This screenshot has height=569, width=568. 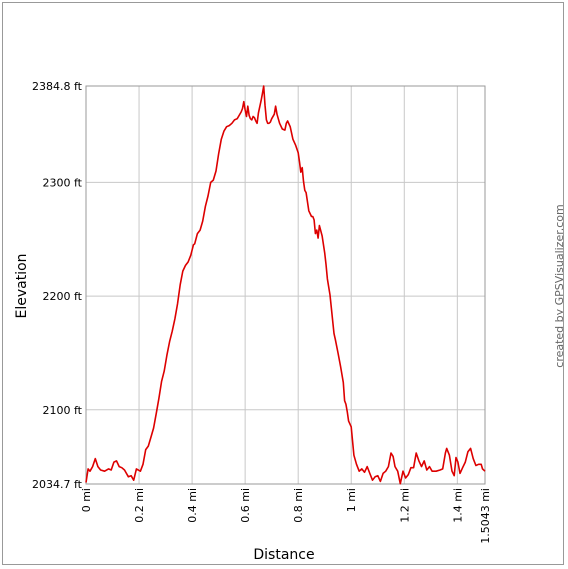 I want to click on x-tick-label: 0.4 mi, so click(x=192, y=505).